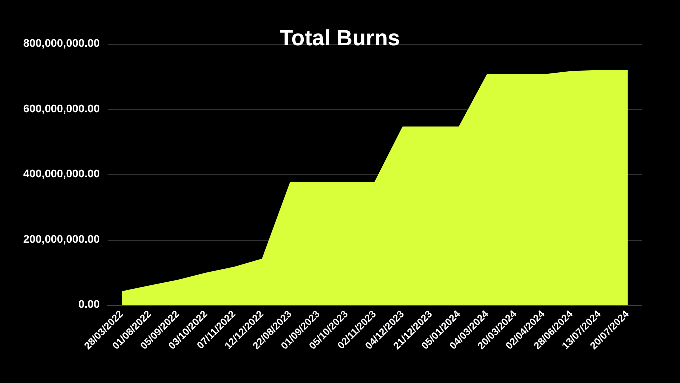 The image size is (680, 383). Describe the element at coordinates (62, 240) in the screenshot. I see `y-tick-label: 200,000,000.00` at that location.